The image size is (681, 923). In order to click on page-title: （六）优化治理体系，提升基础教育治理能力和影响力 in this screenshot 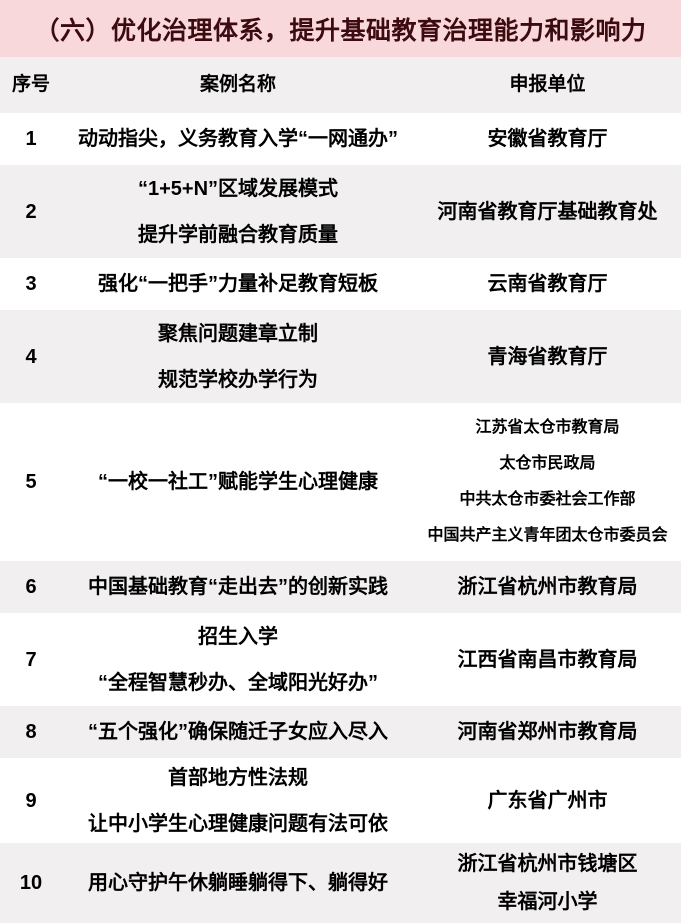, I will do `click(340, 30)`.